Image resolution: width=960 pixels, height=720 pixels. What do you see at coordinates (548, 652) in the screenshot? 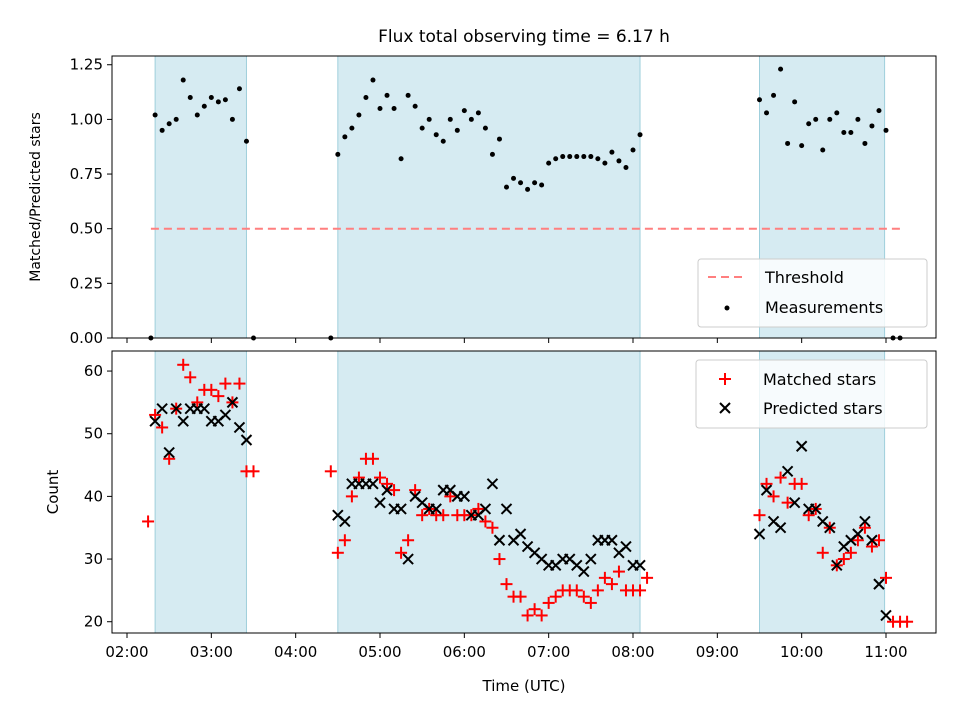
I see `x-tick-label: 07:00` at bounding box center [548, 652].